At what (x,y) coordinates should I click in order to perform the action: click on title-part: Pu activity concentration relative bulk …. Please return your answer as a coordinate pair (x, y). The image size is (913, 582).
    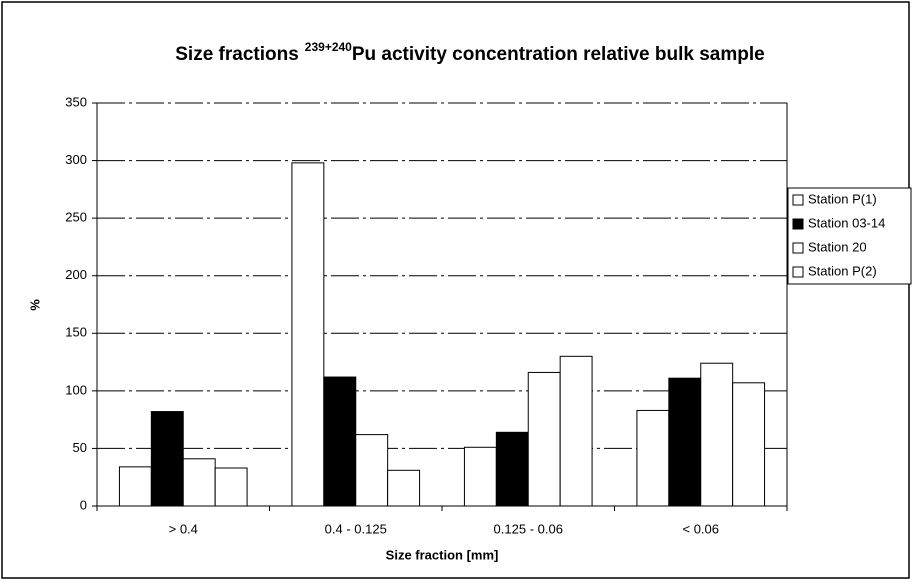
    Looking at the image, I should click on (558, 54).